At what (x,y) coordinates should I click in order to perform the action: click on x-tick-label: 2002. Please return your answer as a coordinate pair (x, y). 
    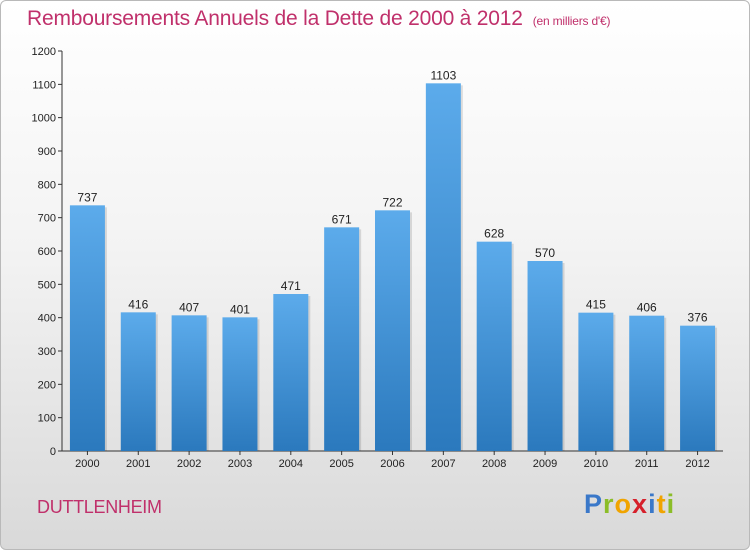
    Looking at the image, I should click on (189, 464).